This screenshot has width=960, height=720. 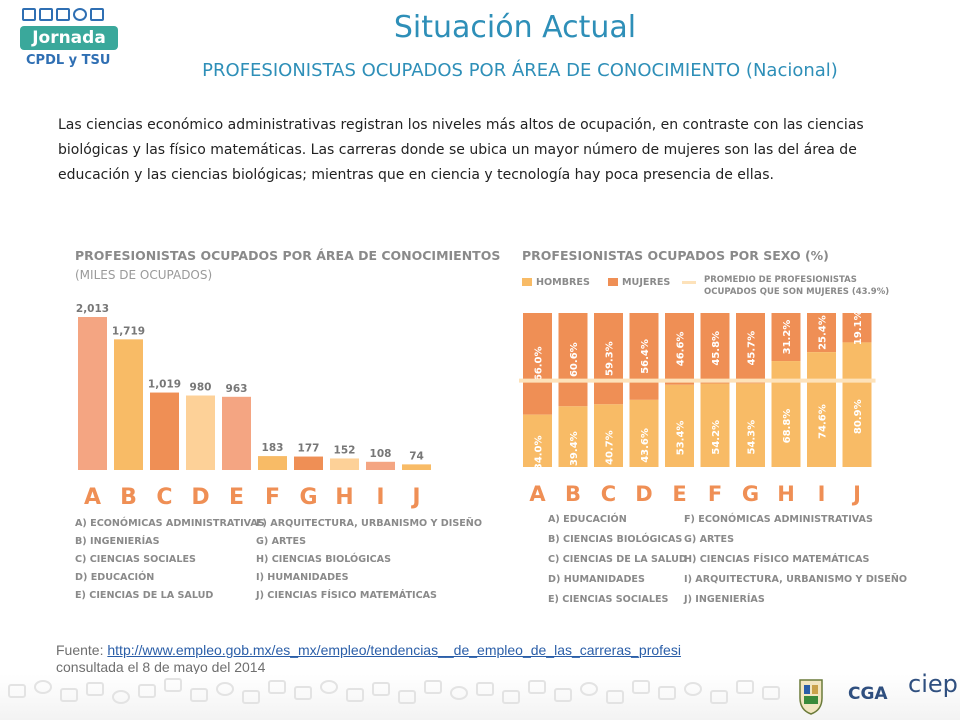 I want to click on chart2-mujeres-bar-J, so click(x=857, y=328).